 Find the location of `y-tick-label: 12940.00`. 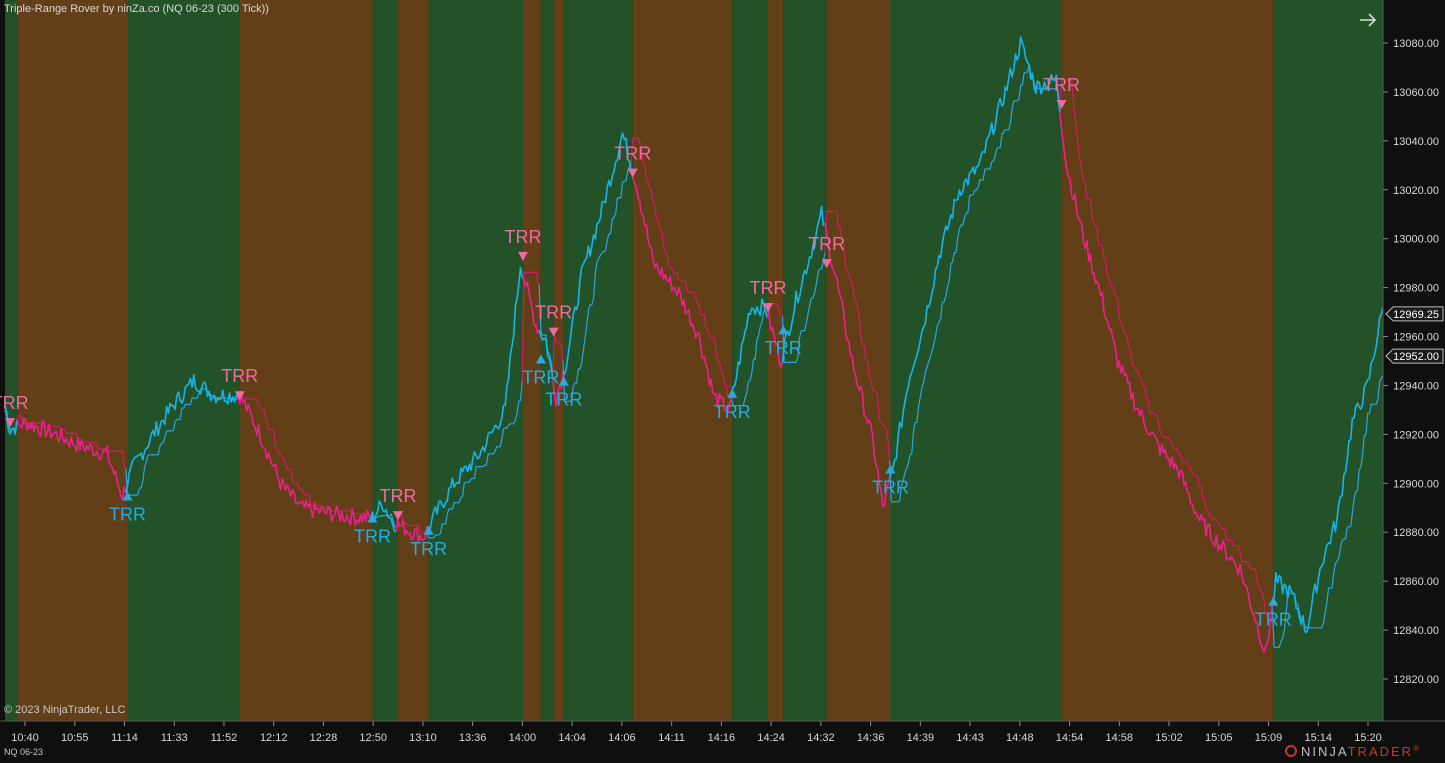

y-tick-label: 12940.00 is located at coordinates (1416, 386).